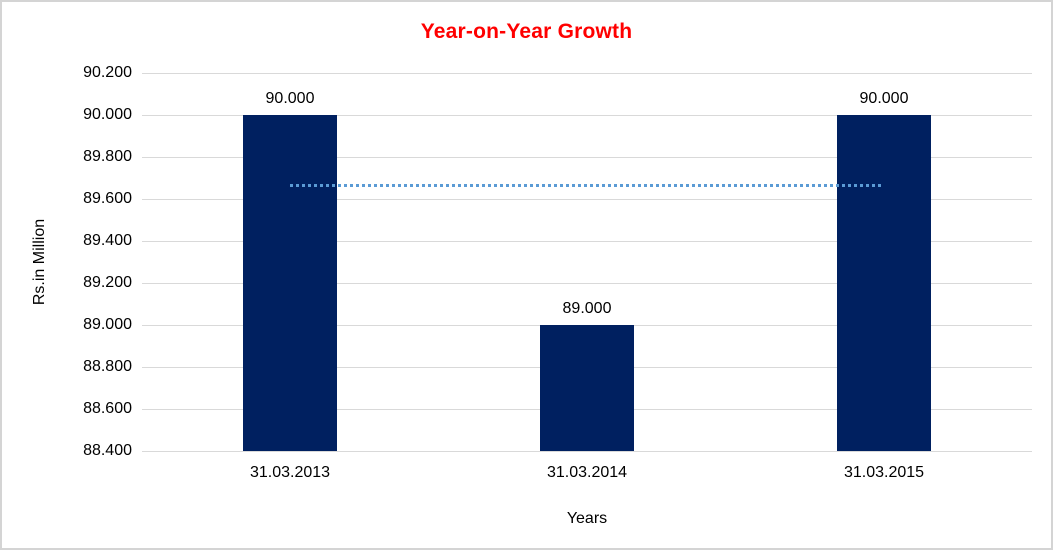 The width and height of the screenshot is (1053, 550). Describe the element at coordinates (107, 198) in the screenshot. I see `y-tick-label: 89.600` at that location.